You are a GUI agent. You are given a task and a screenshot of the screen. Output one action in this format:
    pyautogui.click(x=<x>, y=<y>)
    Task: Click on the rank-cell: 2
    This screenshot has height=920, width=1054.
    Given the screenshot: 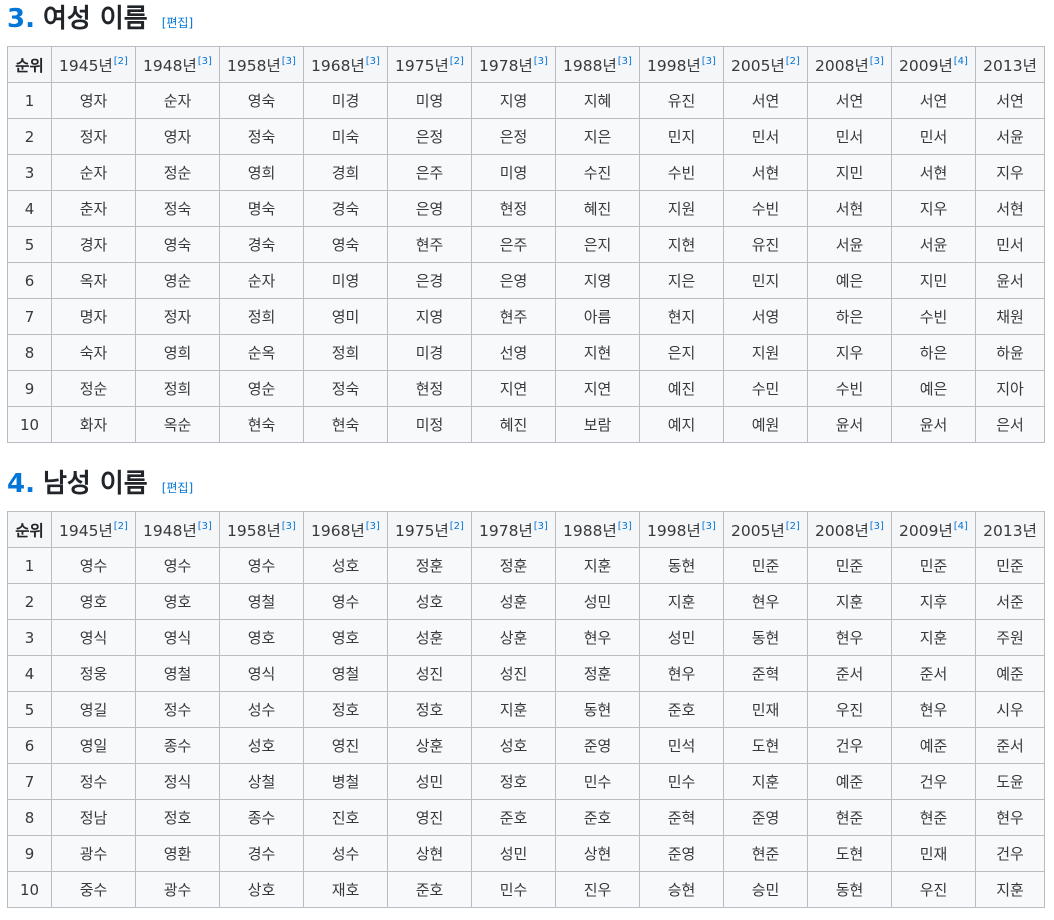 What is the action you would take?
    pyautogui.click(x=29, y=136)
    